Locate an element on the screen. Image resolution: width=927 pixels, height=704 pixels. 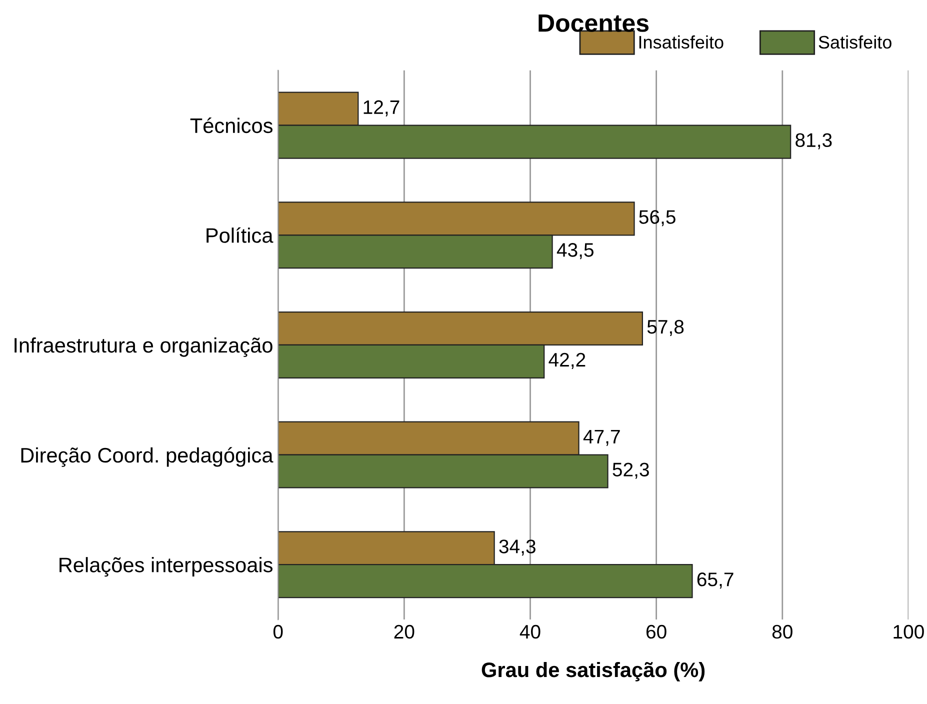
y-tick-label: Infraestrutura e organização is located at coordinates (143, 347).